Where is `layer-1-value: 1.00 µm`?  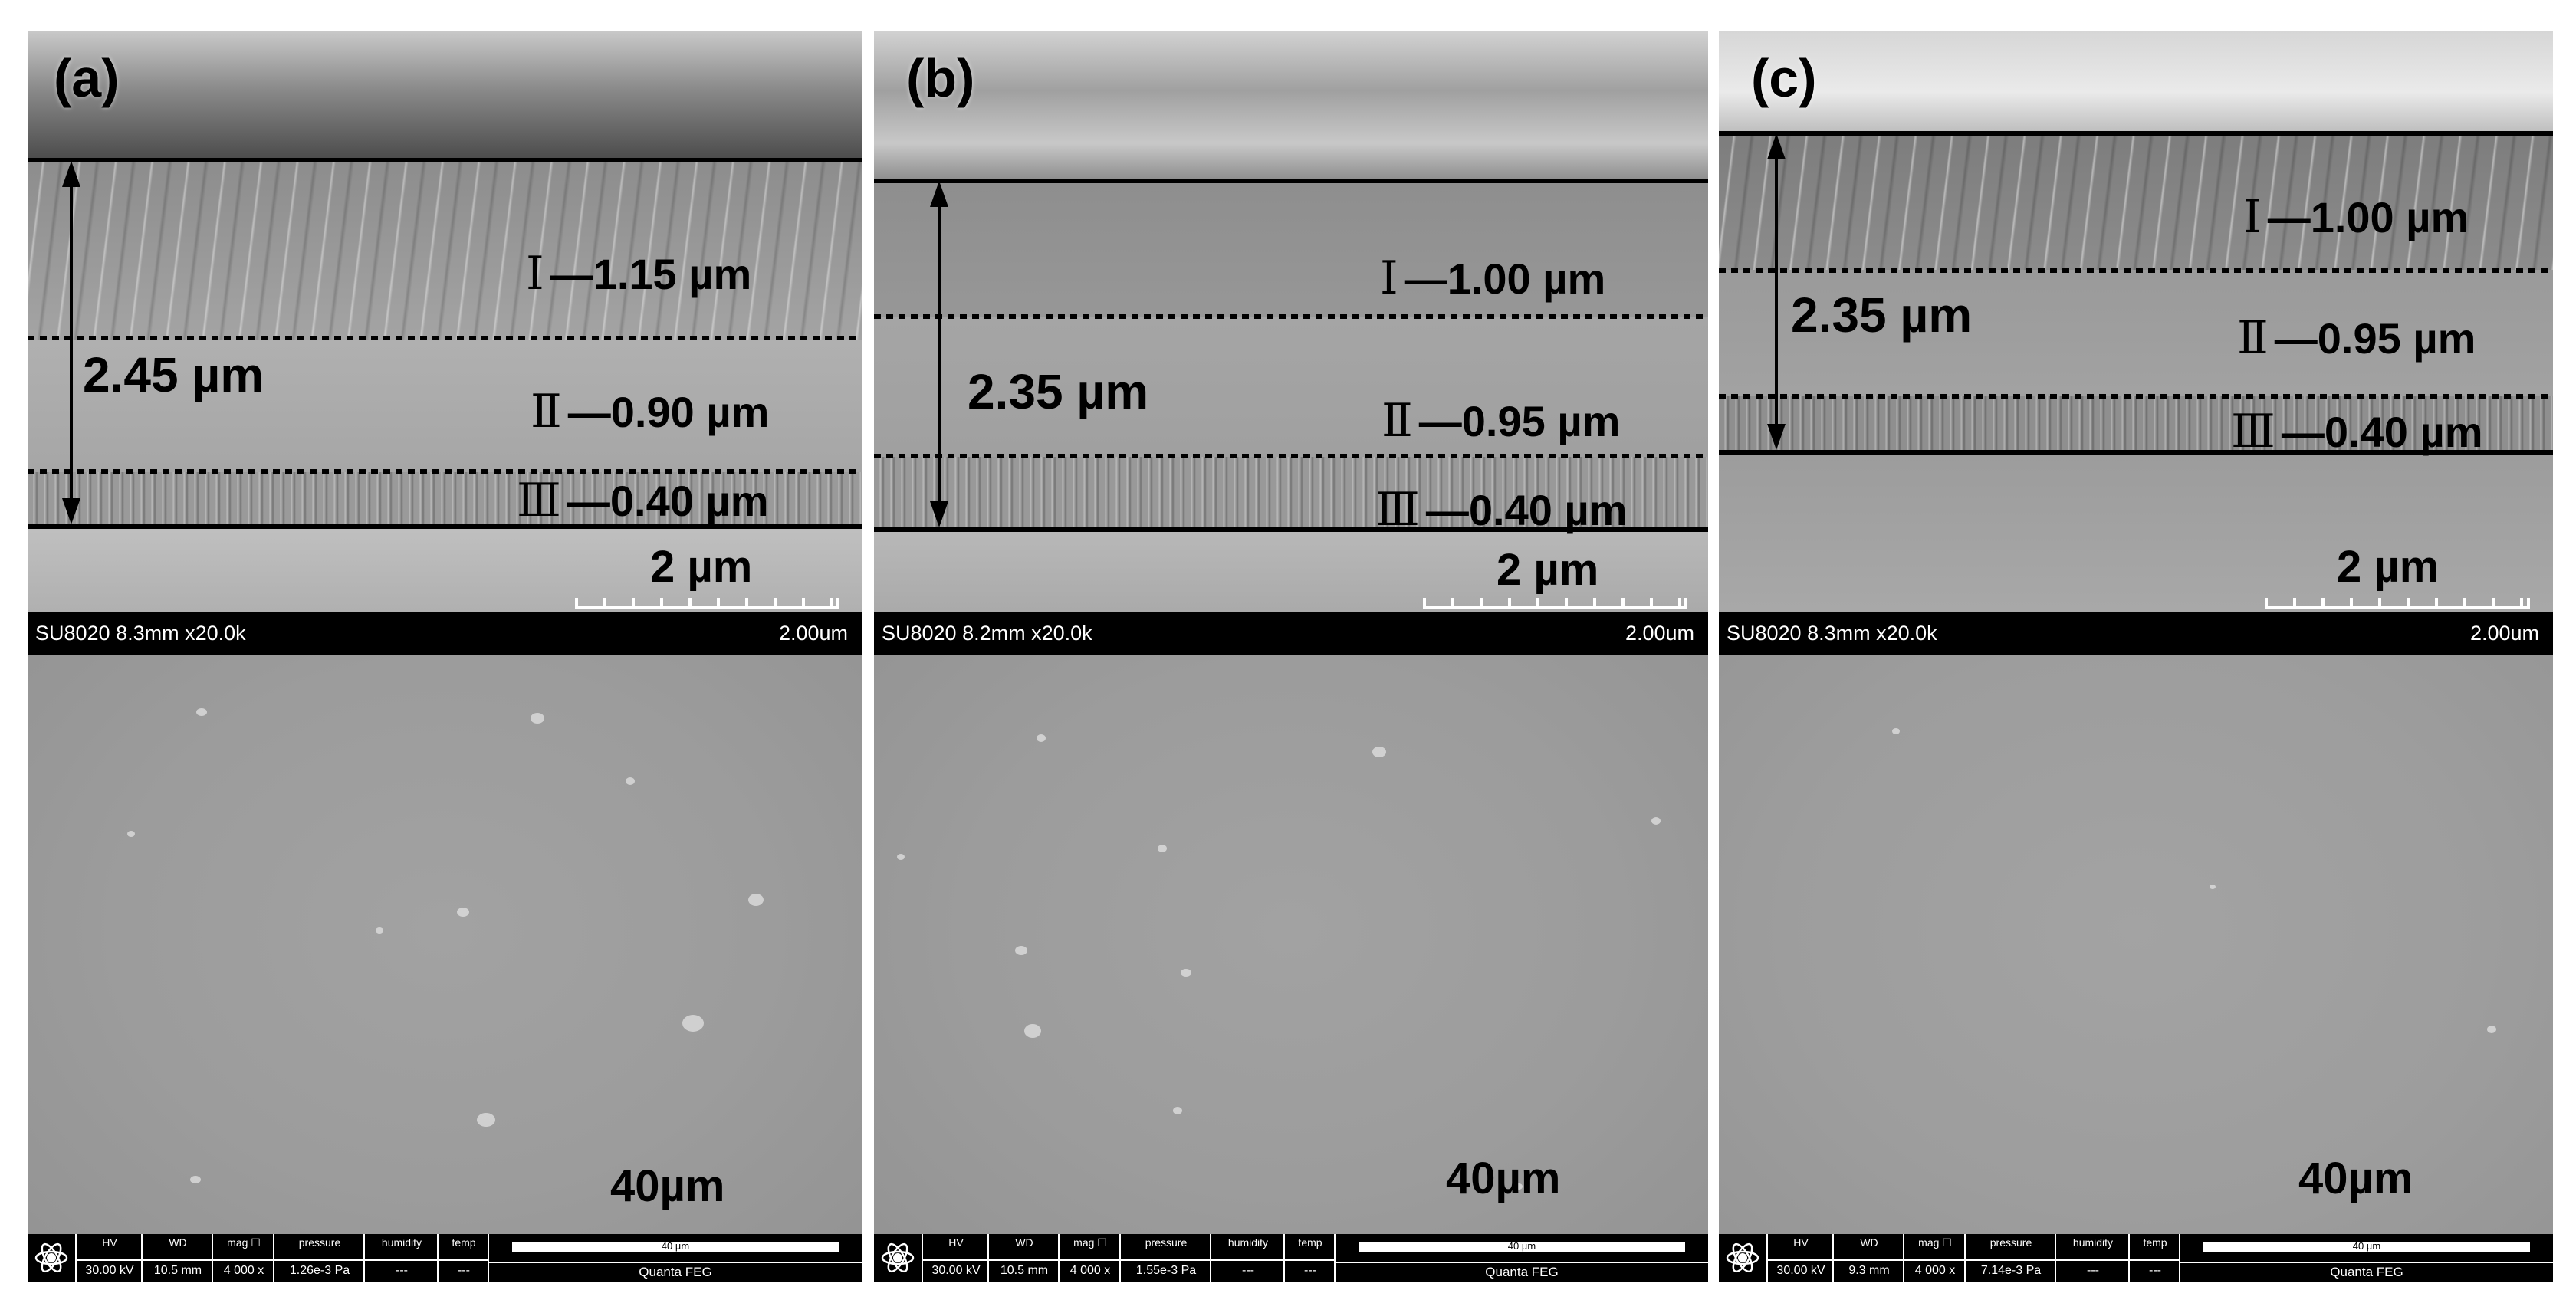 layer-1-value: 1.00 µm is located at coordinates (1527, 278).